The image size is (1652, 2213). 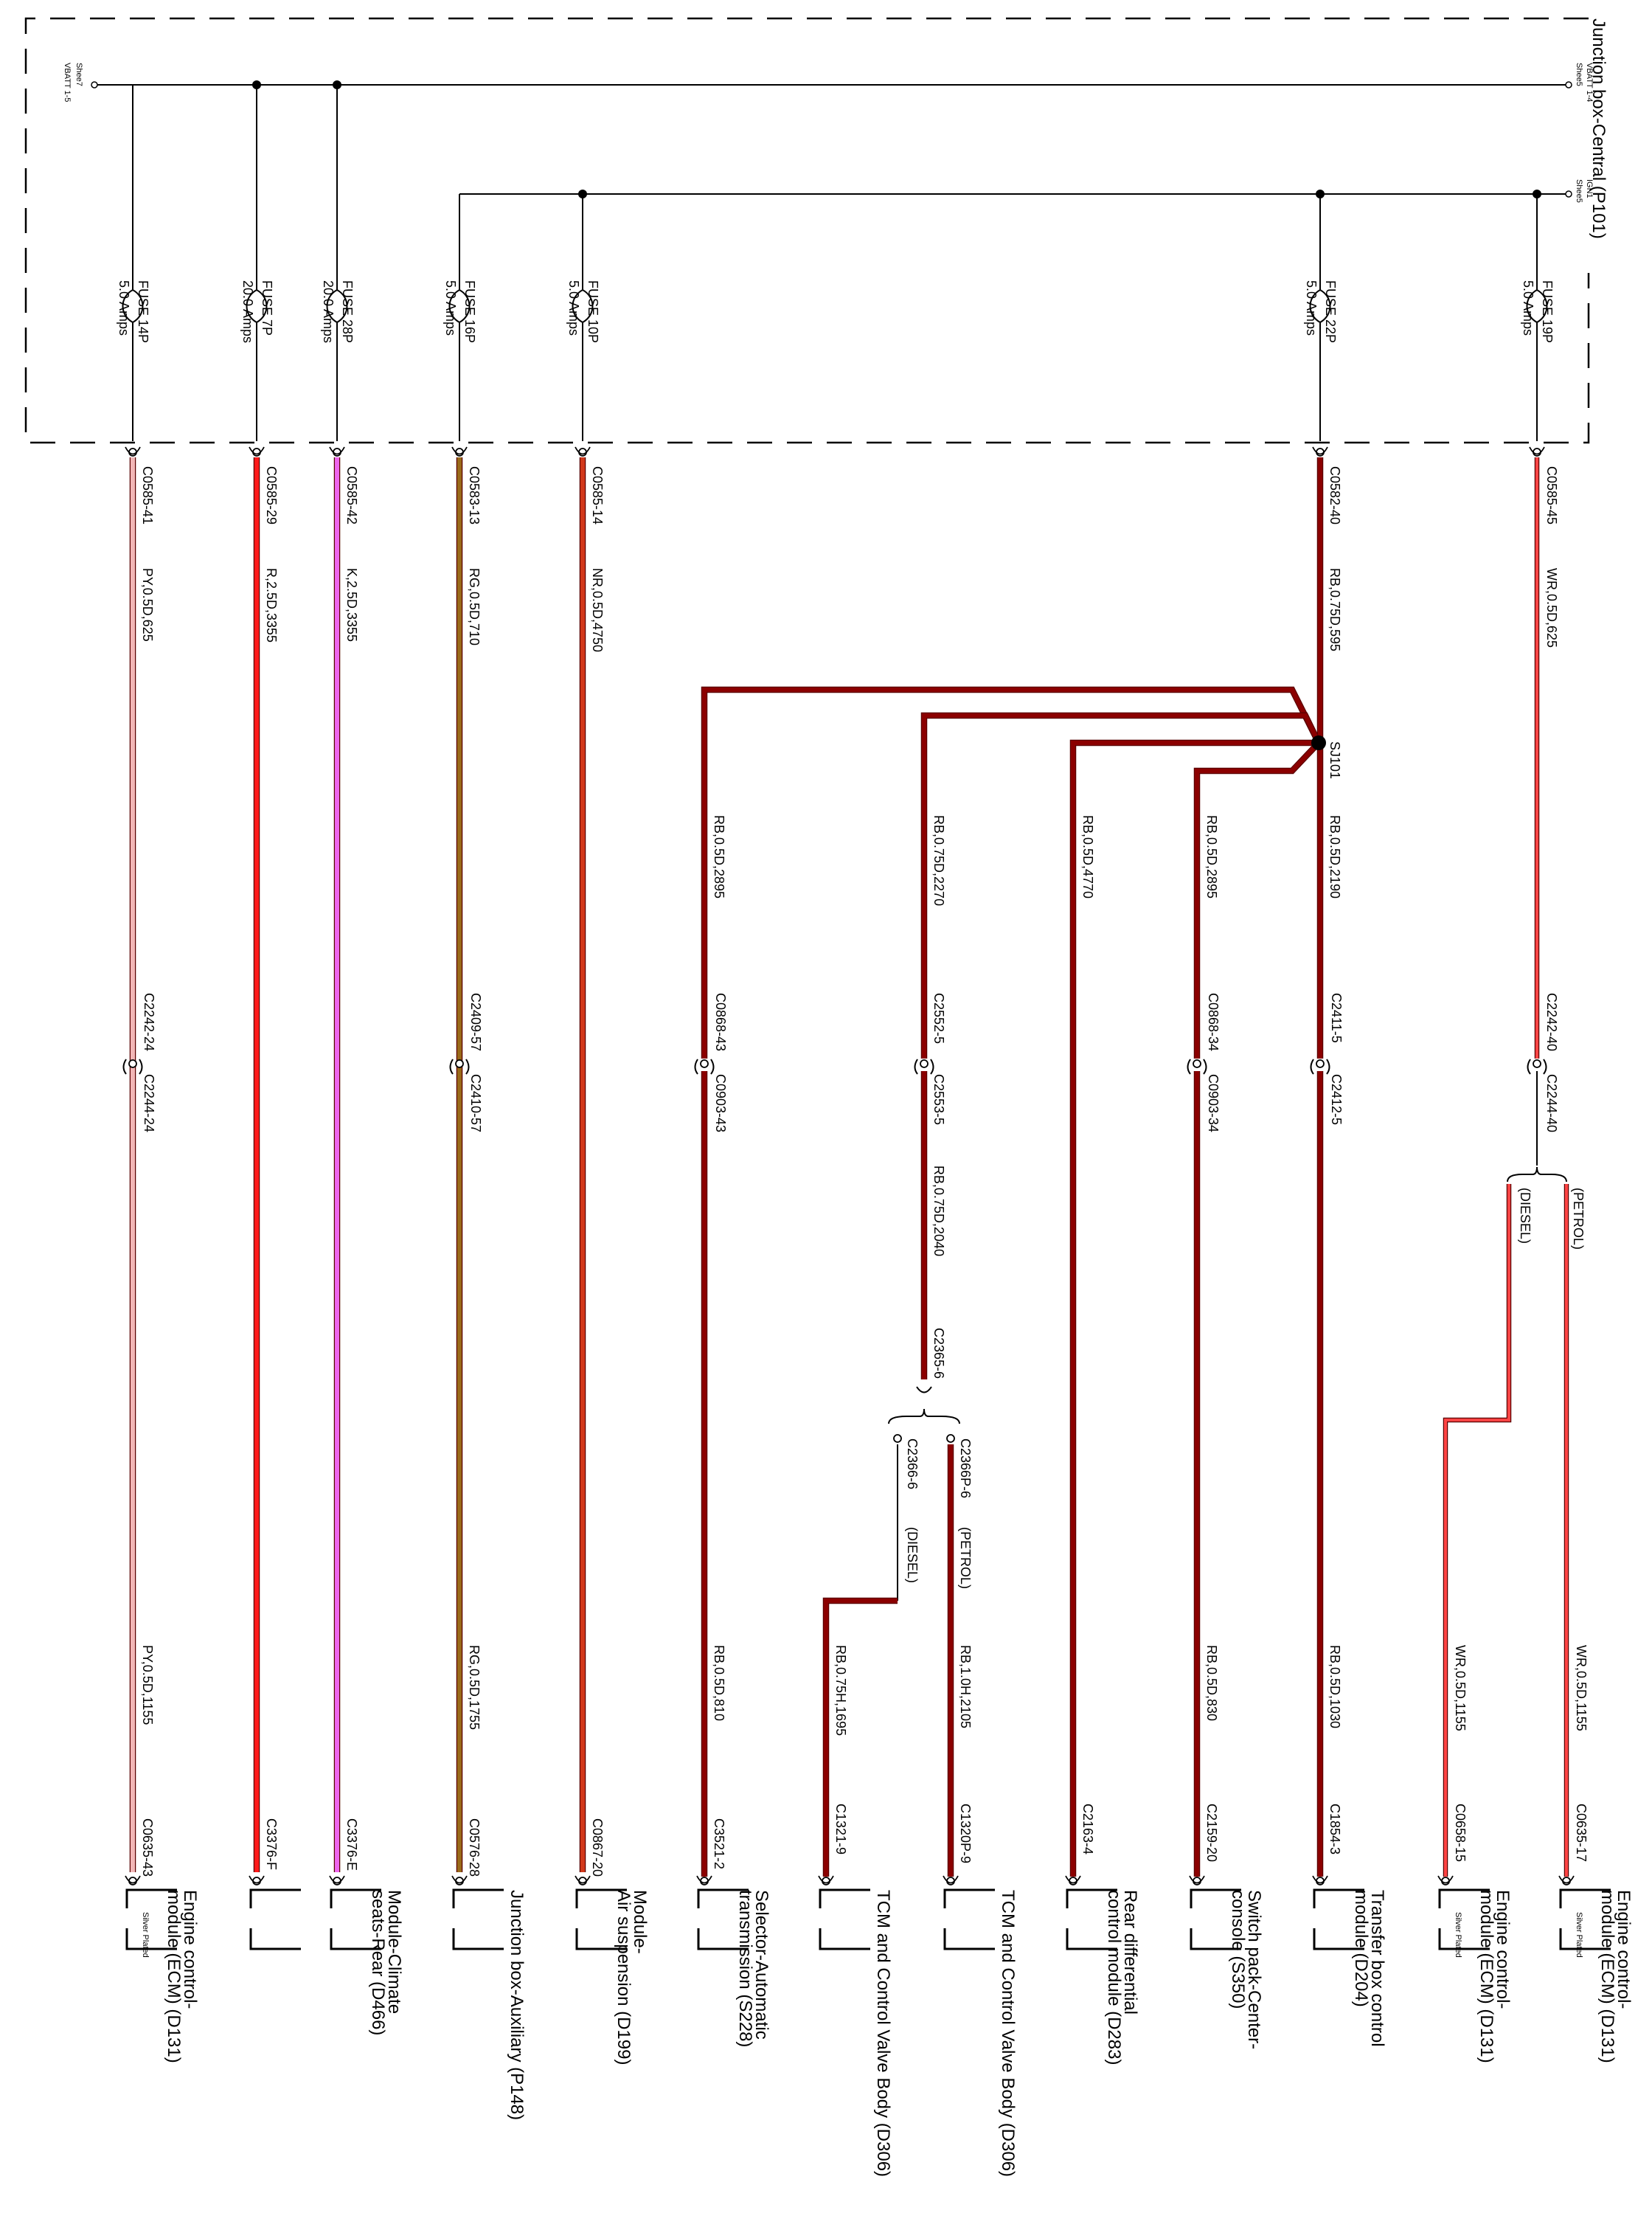 I want to click on c11-inline-connector-right-cup, so click(x=1545, y=1067).